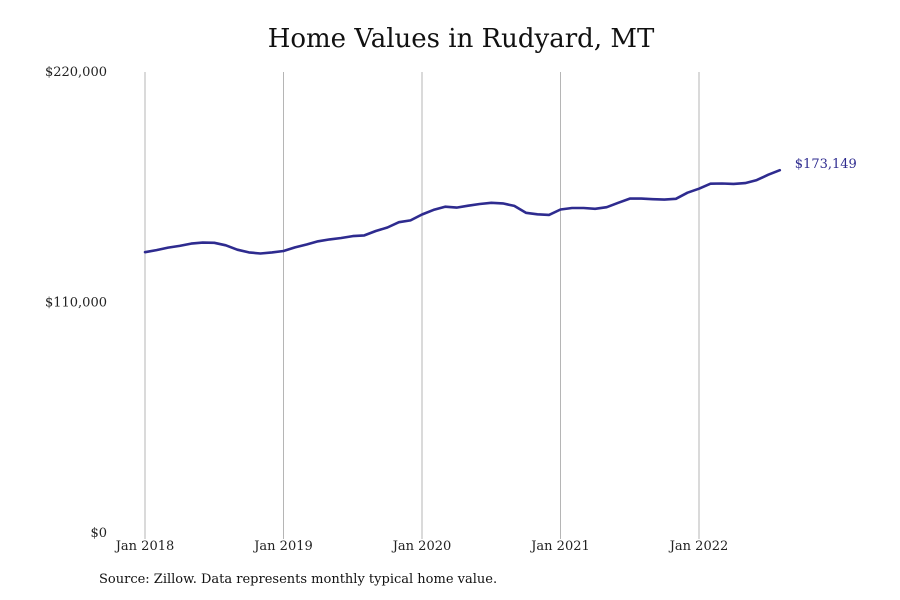 The height and width of the screenshot is (600, 900). I want to click on x-tick-label: Jan 2020, so click(421, 546).